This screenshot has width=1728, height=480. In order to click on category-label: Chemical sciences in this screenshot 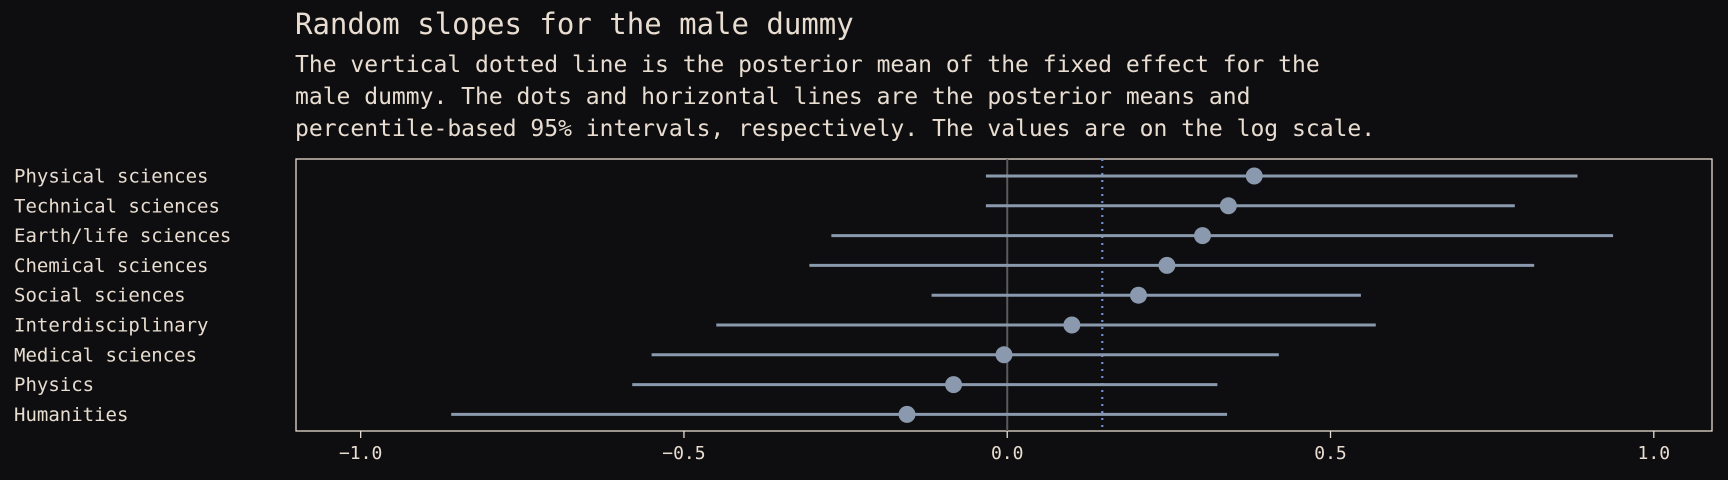, I will do `click(111, 266)`.